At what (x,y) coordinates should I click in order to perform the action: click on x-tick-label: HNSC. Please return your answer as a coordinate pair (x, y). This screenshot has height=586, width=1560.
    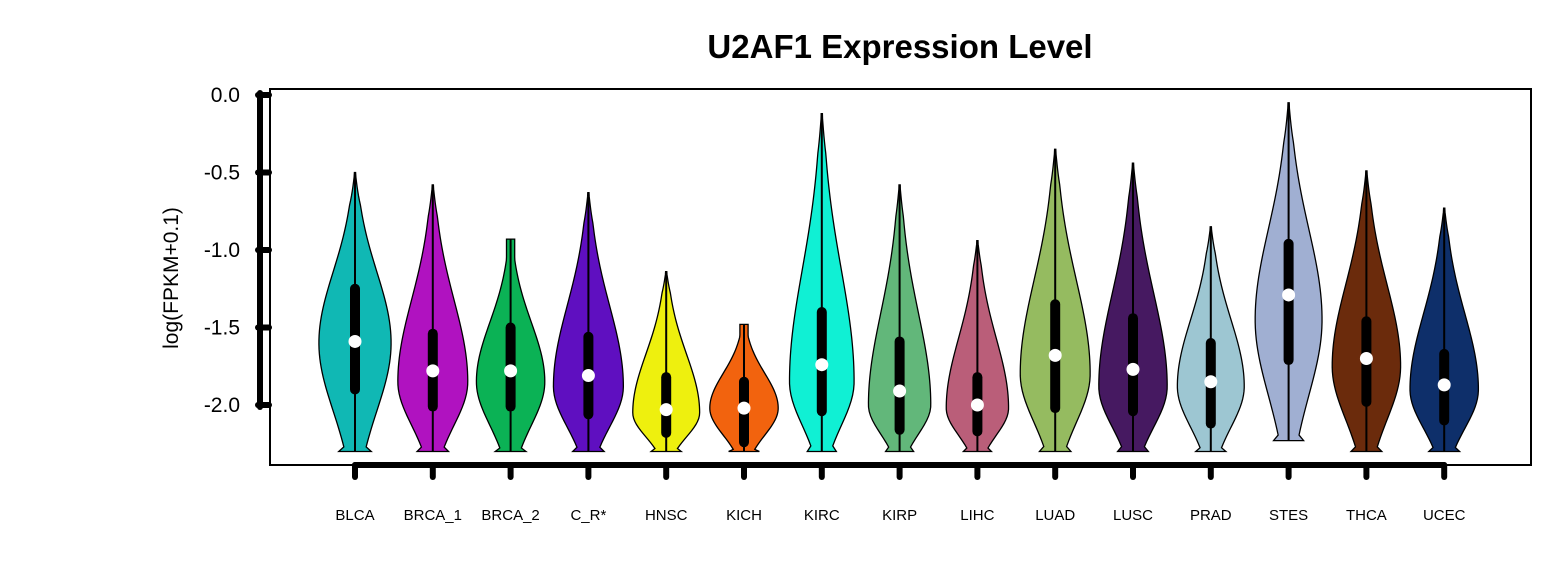
    Looking at the image, I should click on (666, 515).